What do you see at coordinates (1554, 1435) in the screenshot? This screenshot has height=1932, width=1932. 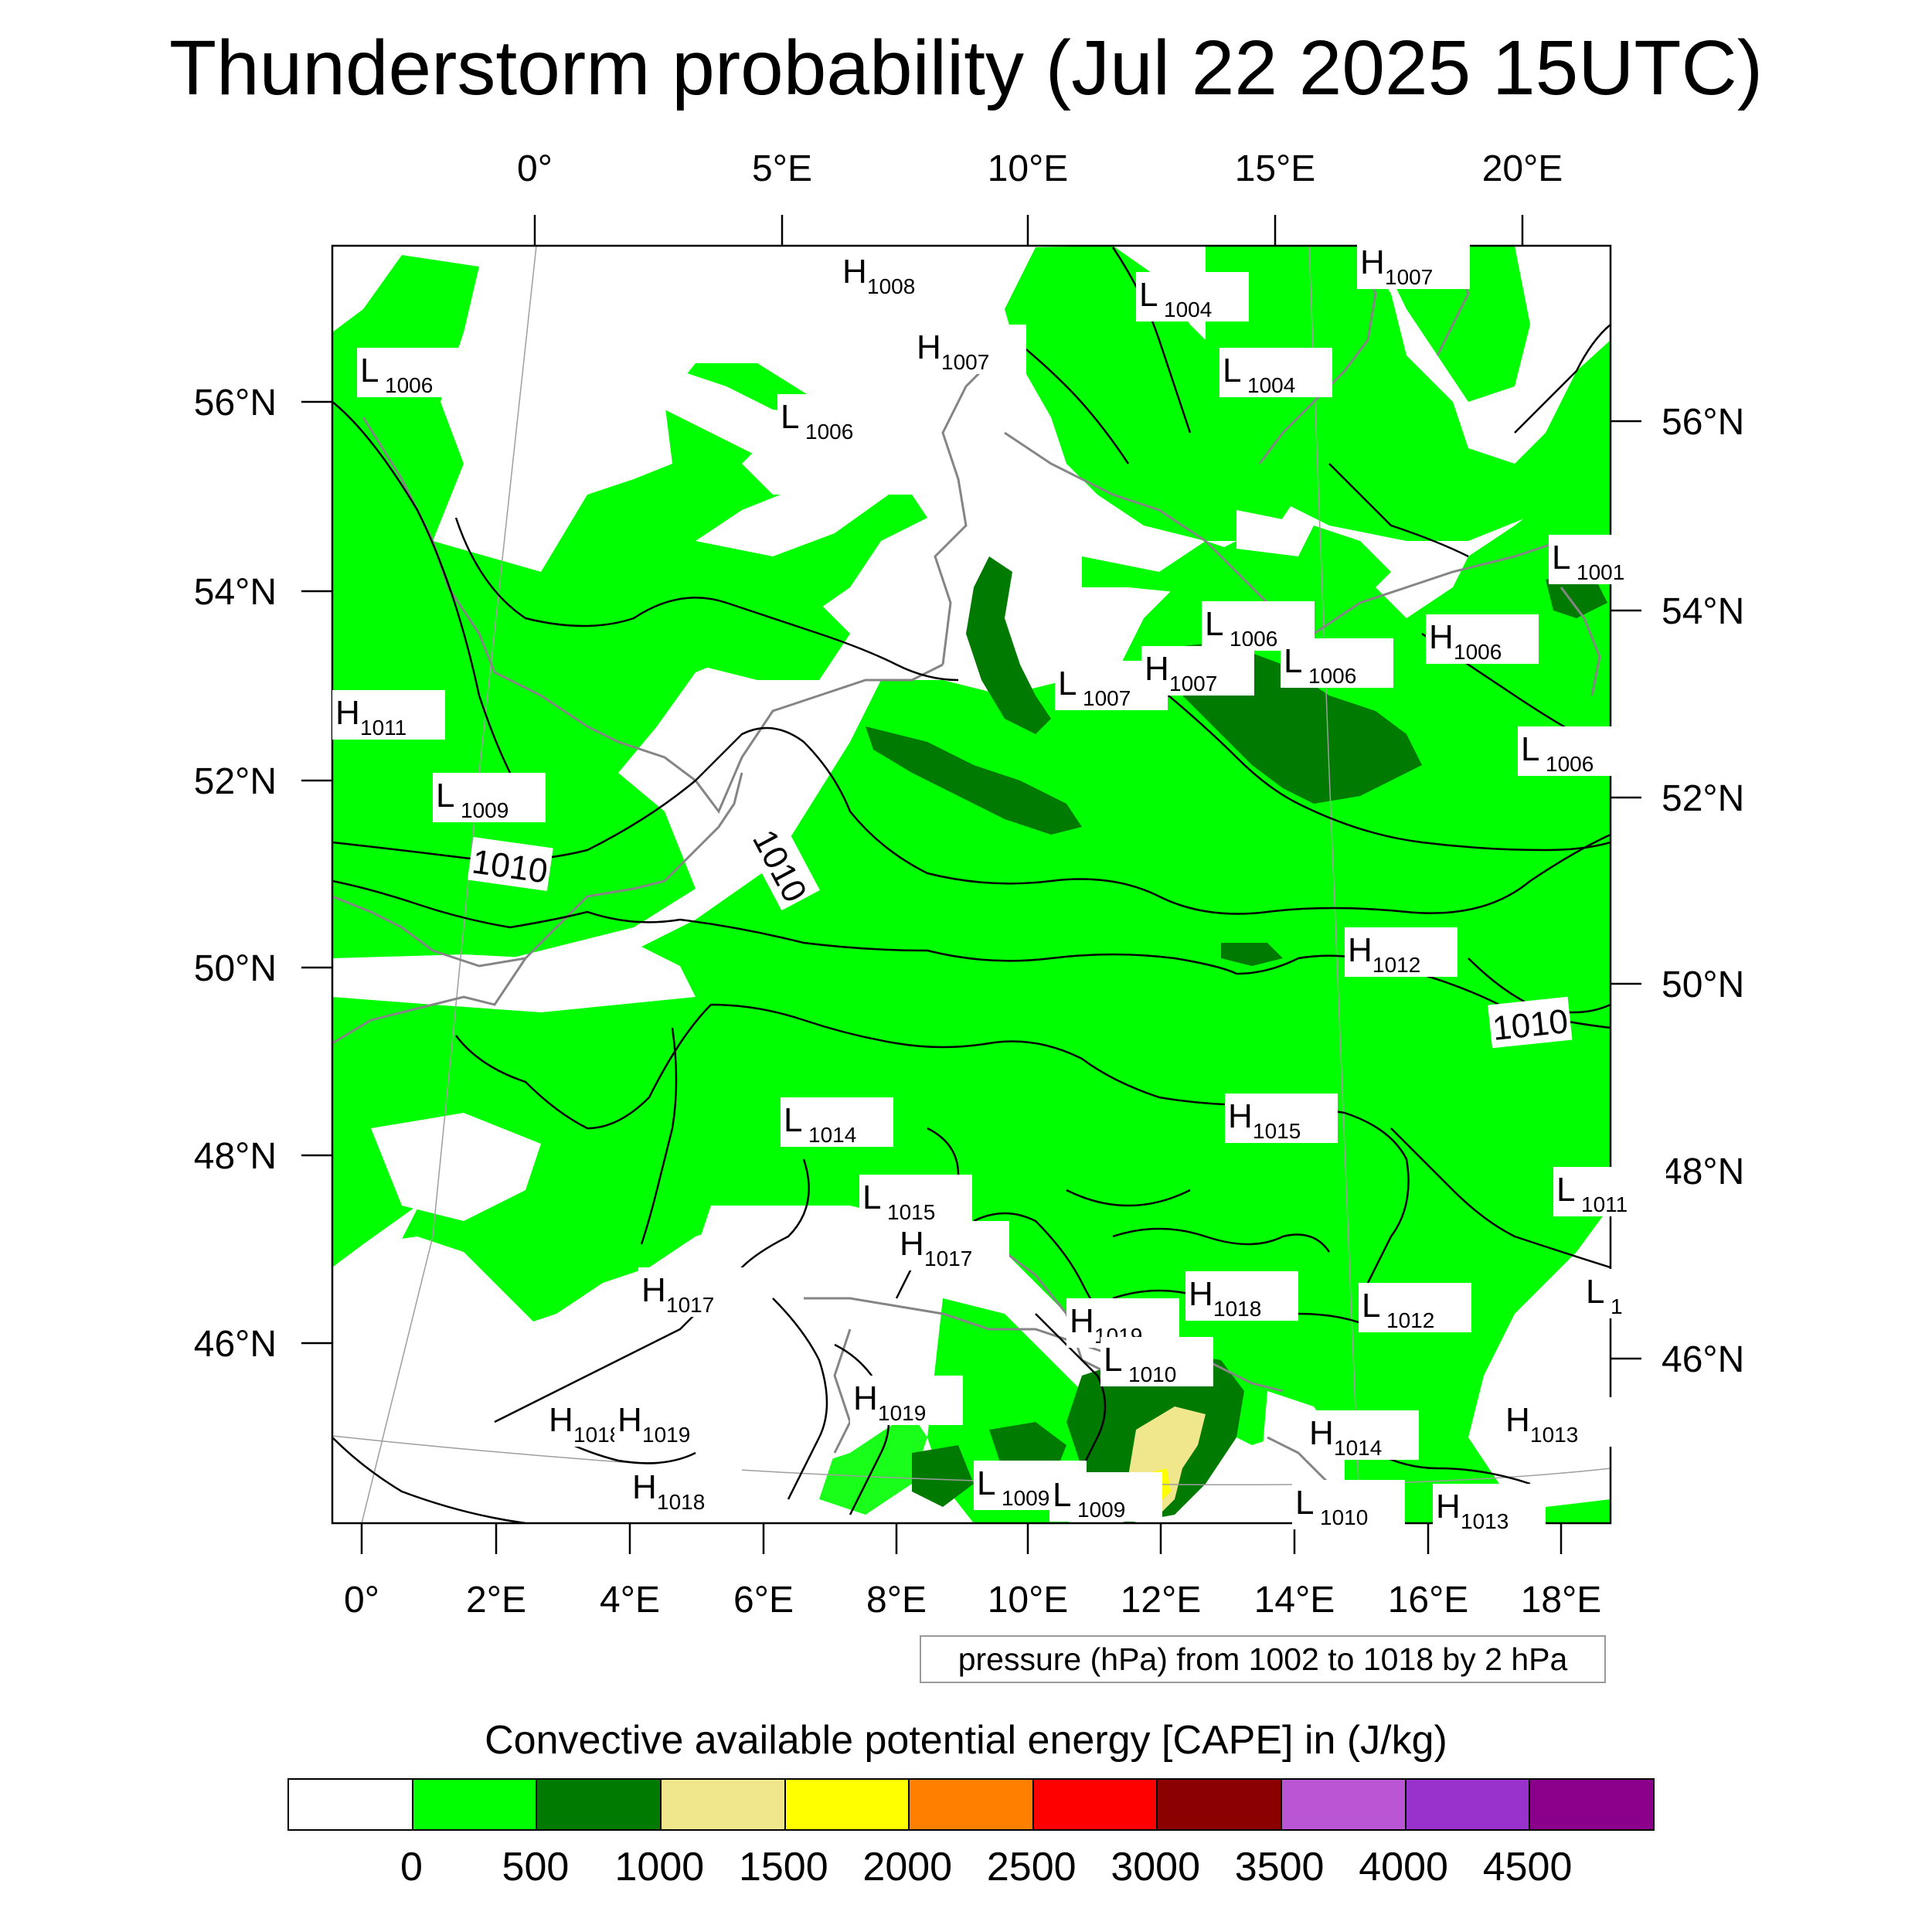 I see `svg-text: 1013` at bounding box center [1554, 1435].